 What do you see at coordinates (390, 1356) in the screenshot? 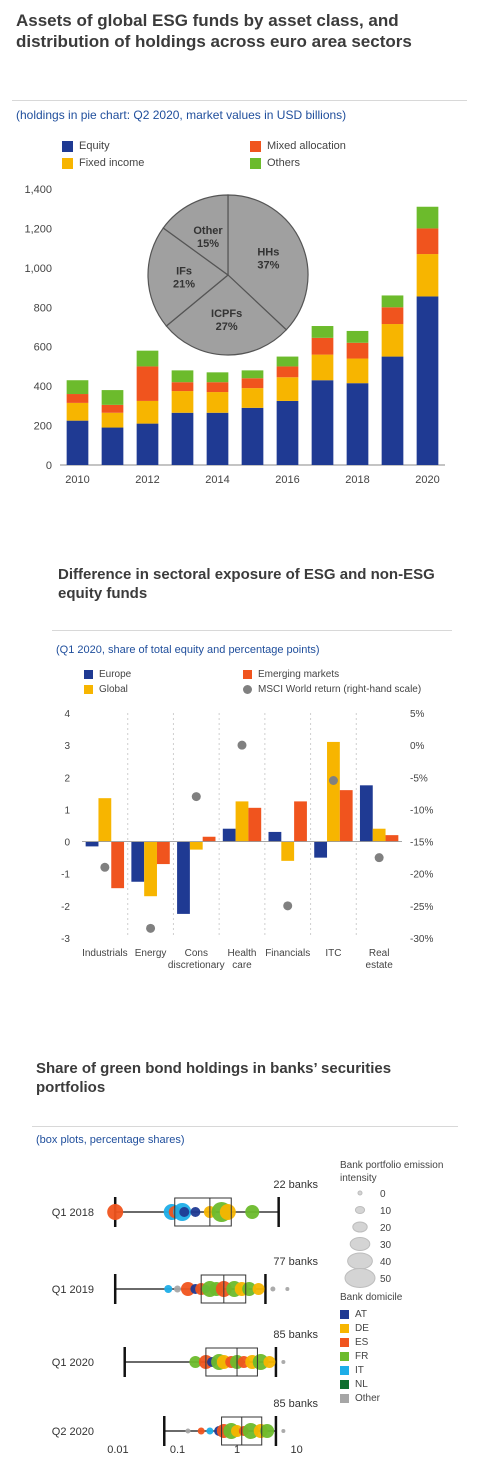
I see `domicile-legend: AT DE ES FR IT NL Other` at bounding box center [390, 1356].